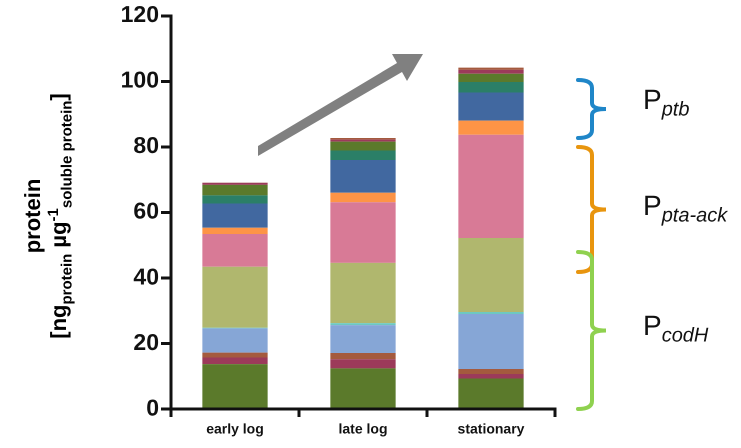 This screenshot has height=448, width=741. I want to click on y-tick-label: 0, so click(152, 407).